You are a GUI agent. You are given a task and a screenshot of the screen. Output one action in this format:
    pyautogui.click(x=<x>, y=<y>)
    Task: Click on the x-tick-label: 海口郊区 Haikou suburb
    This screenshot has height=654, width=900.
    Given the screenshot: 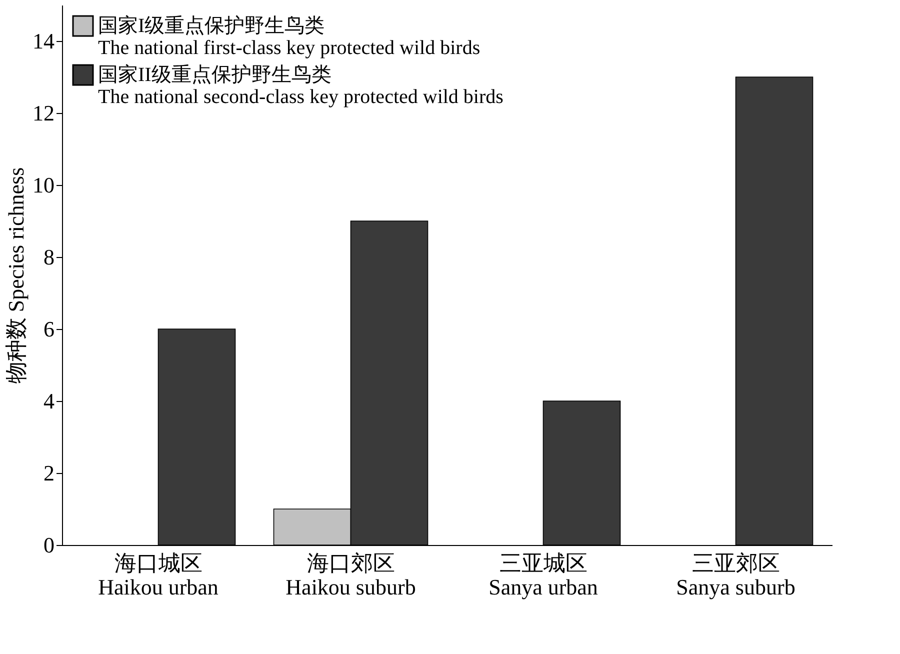 What is the action you would take?
    pyautogui.click(x=351, y=575)
    